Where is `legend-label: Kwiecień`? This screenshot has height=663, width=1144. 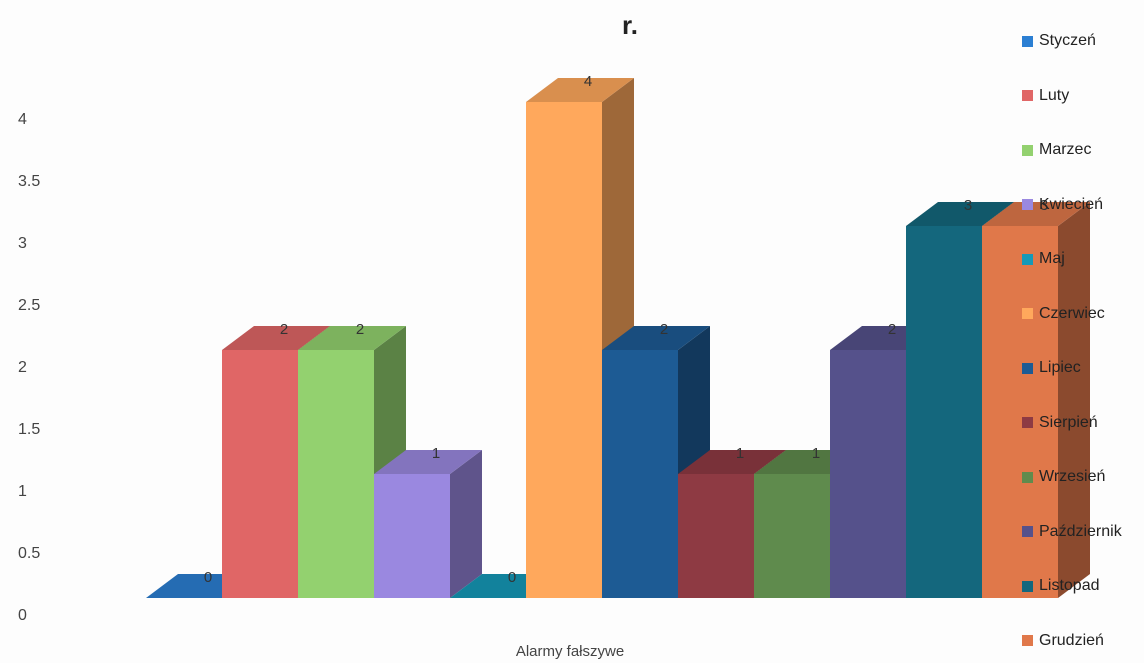
legend-label: Kwiecień is located at coordinates (1071, 204).